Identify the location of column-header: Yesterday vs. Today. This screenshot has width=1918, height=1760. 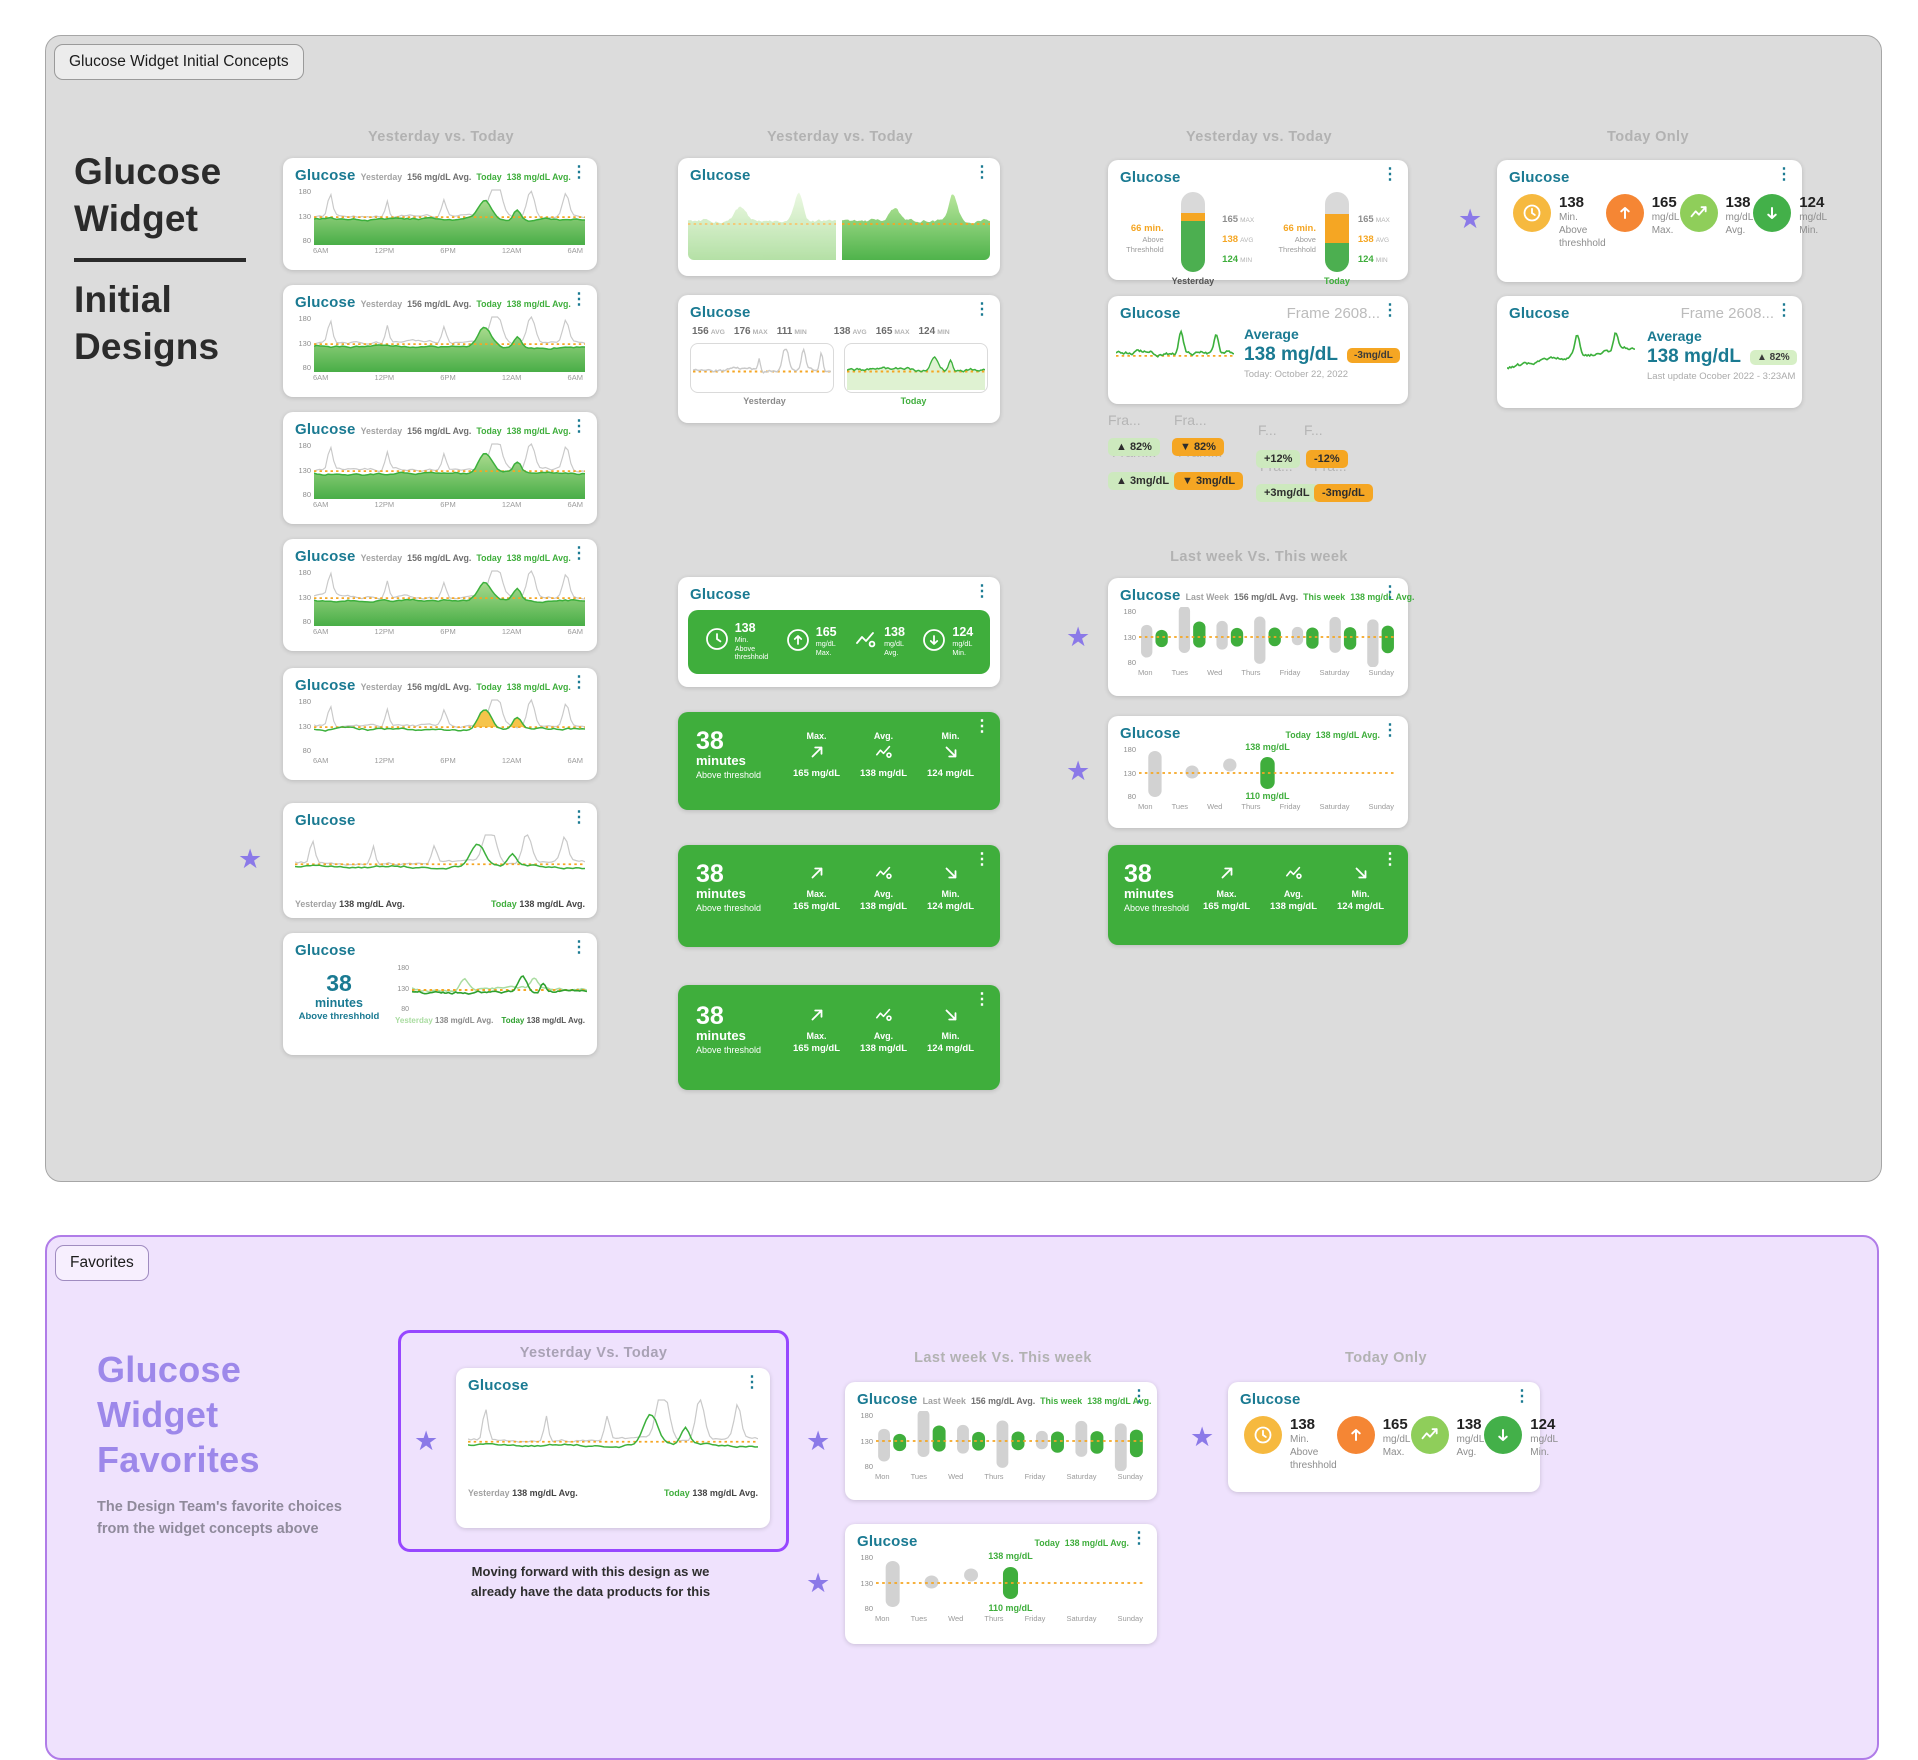
(441, 137).